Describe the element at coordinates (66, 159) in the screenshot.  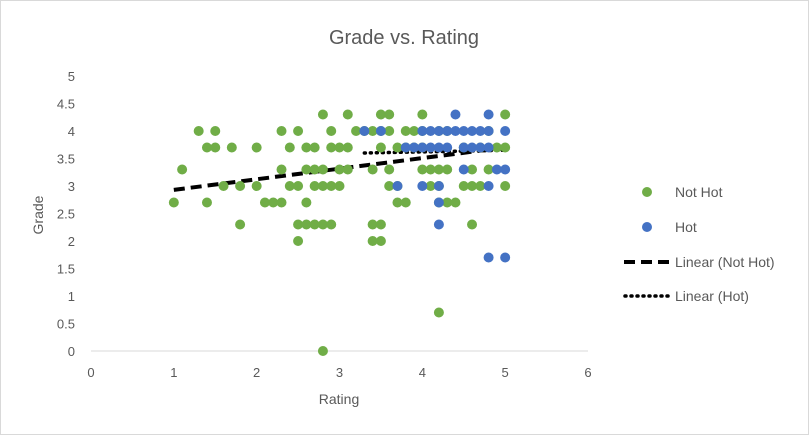
I see `y-tick-label: 3.5` at that location.